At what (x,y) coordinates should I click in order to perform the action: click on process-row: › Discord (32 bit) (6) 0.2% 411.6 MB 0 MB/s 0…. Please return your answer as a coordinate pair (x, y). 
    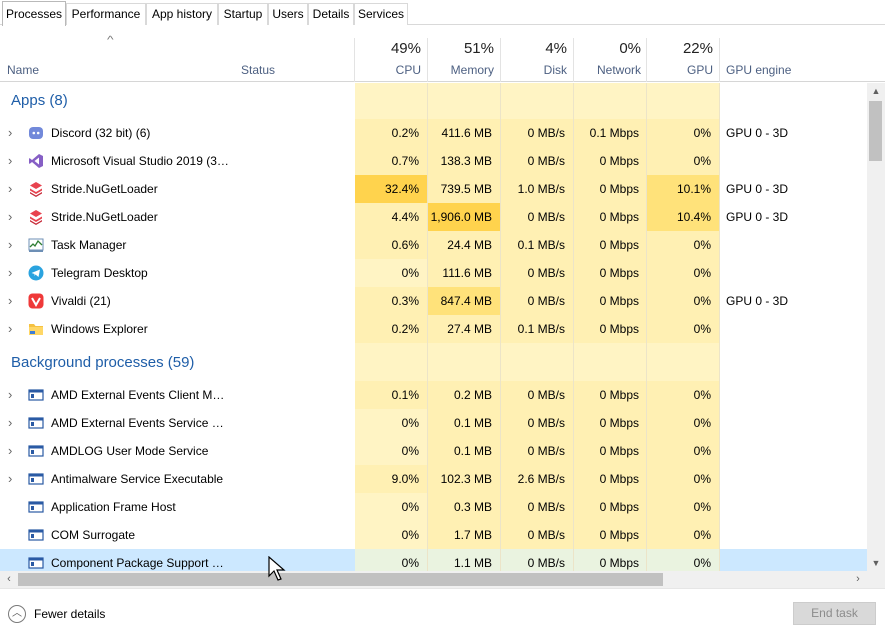
    Looking at the image, I should click on (433, 133).